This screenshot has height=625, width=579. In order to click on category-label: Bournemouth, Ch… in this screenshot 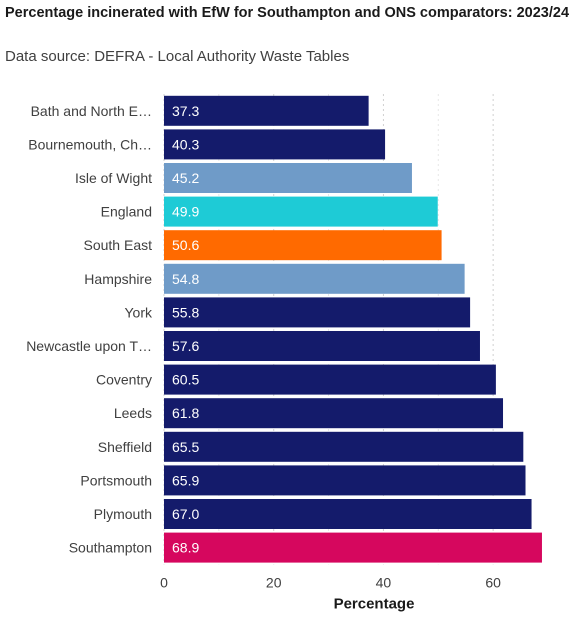, I will do `click(90, 144)`.